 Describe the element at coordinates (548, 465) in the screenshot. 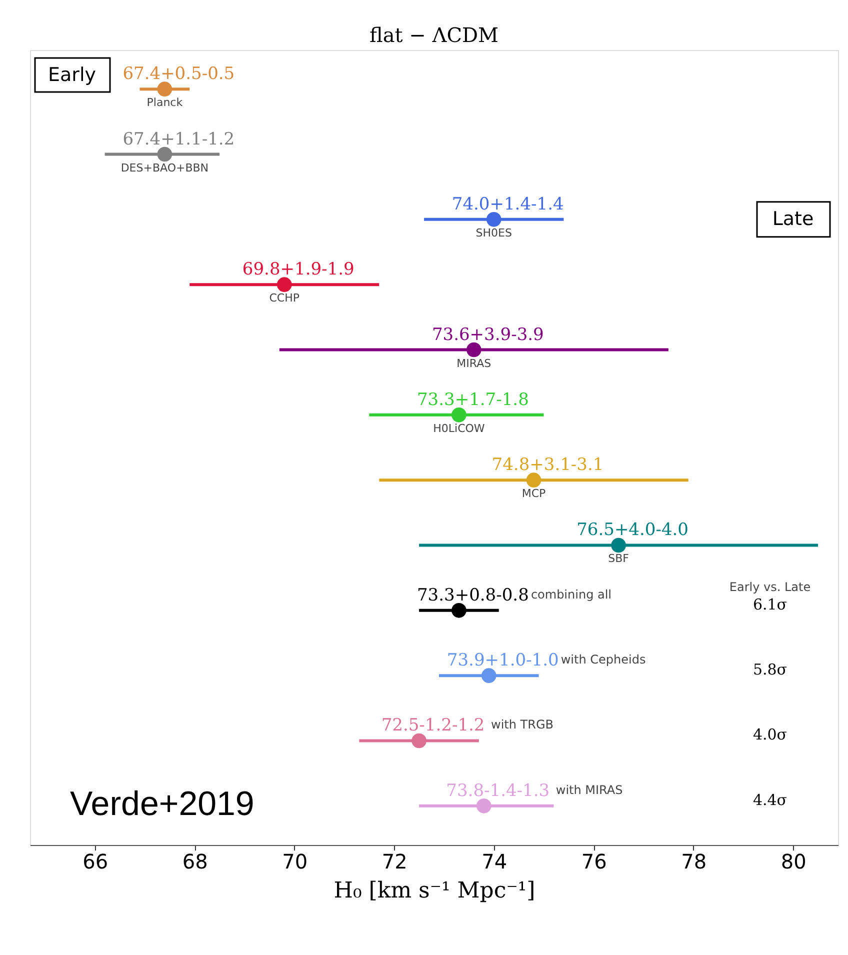

I see `data-label: 74.8+3.1-3.1` at that location.